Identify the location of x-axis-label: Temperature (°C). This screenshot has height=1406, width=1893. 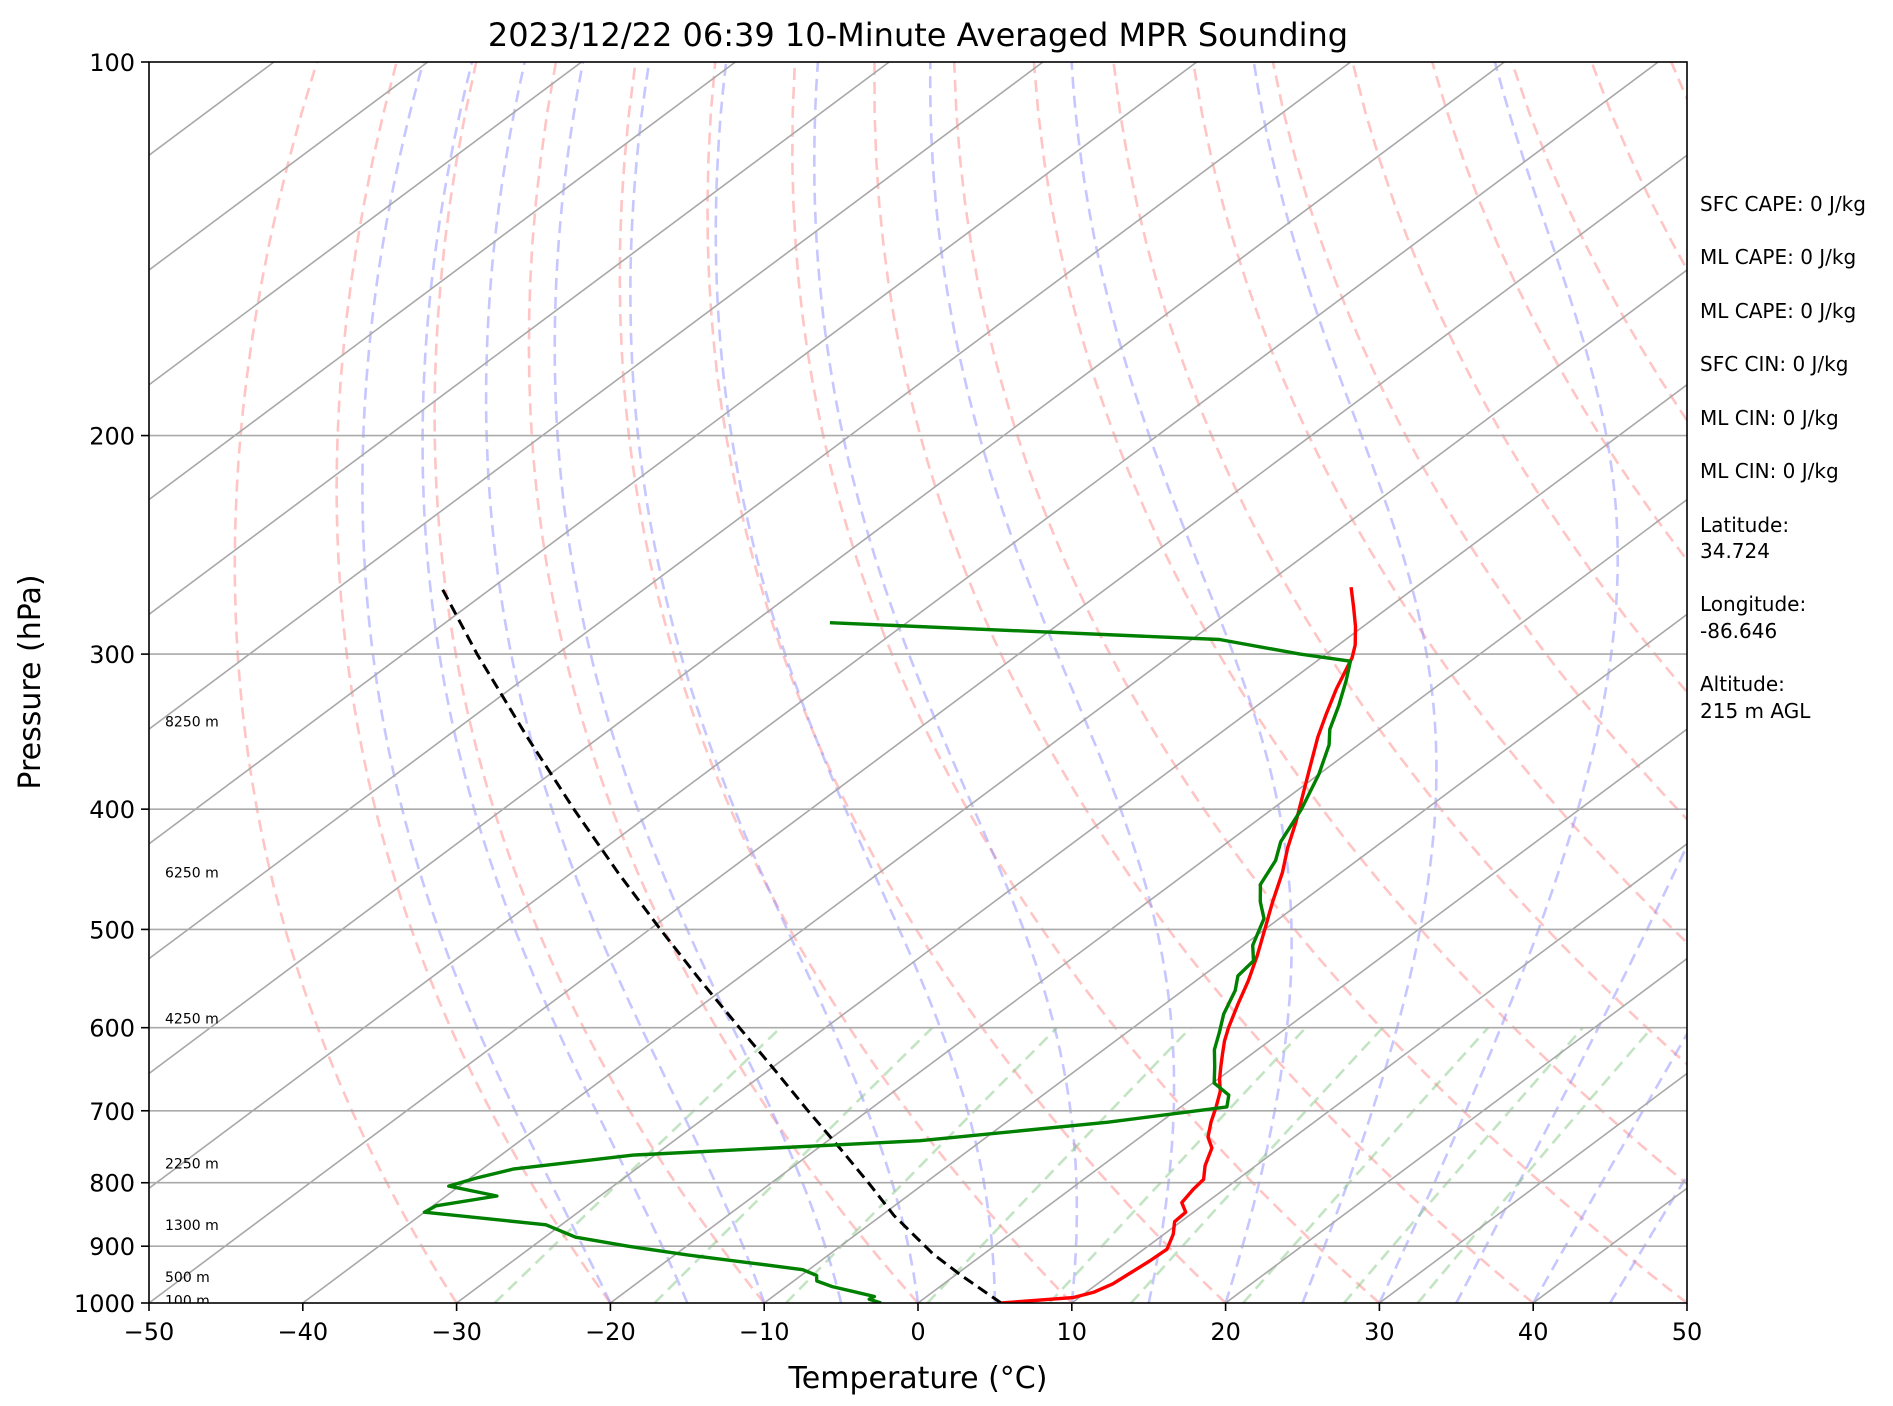
(918, 1378).